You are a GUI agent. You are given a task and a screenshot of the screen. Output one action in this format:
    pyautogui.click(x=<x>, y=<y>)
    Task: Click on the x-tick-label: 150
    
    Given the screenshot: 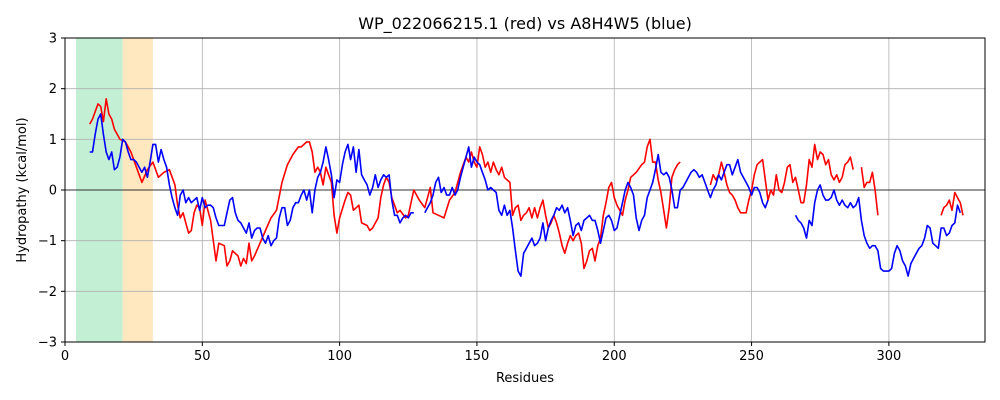 What is the action you would take?
    pyautogui.click(x=477, y=356)
    